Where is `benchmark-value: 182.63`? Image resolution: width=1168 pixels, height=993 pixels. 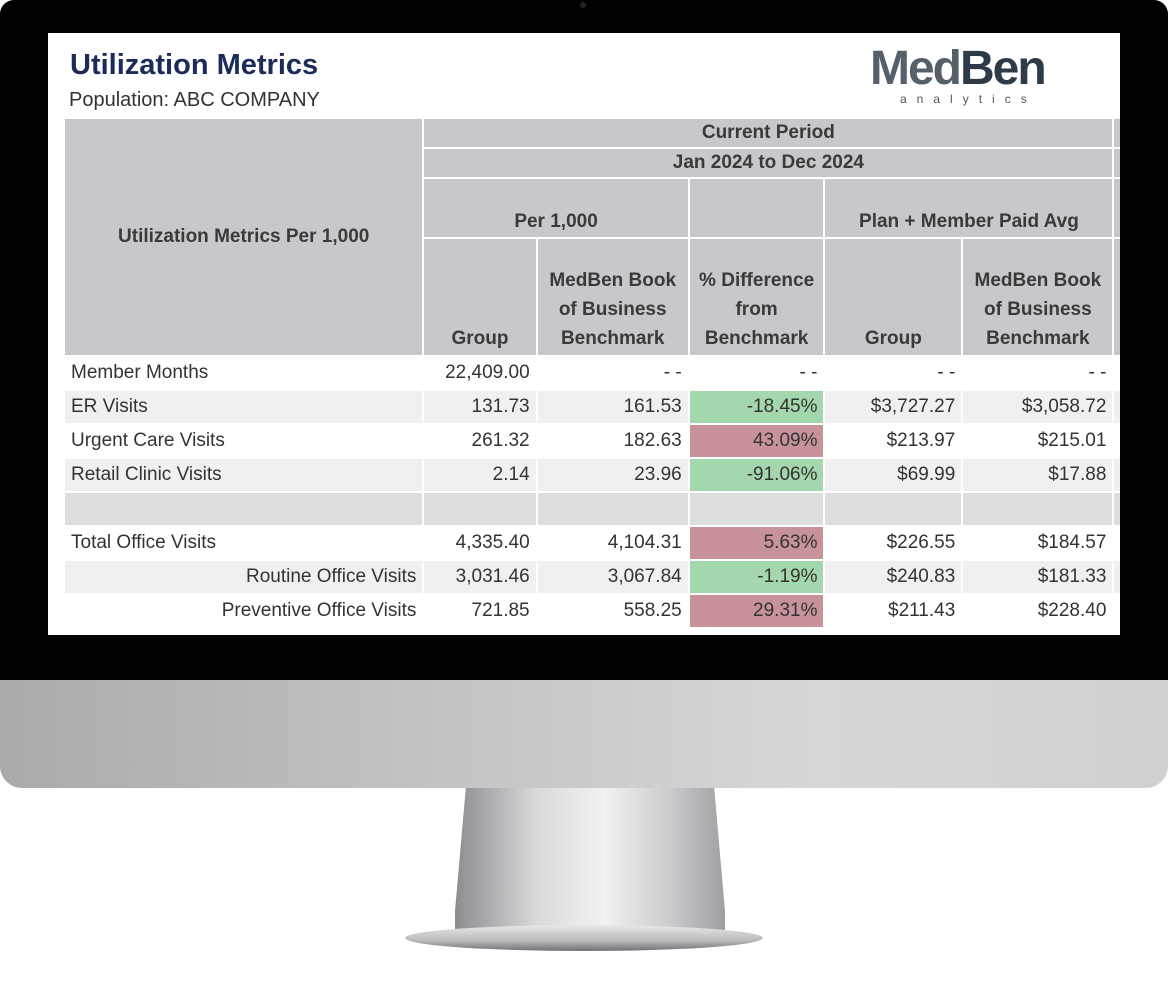 benchmark-value: 182.63 is located at coordinates (652, 440).